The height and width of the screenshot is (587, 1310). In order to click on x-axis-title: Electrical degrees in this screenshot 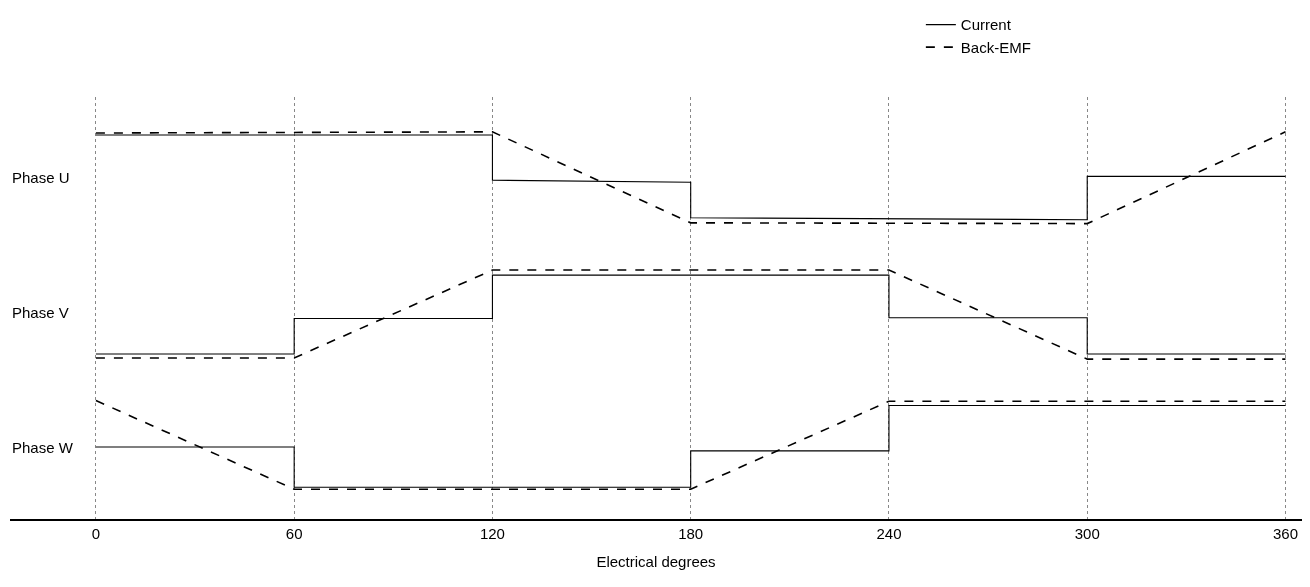, I will do `click(656, 561)`.